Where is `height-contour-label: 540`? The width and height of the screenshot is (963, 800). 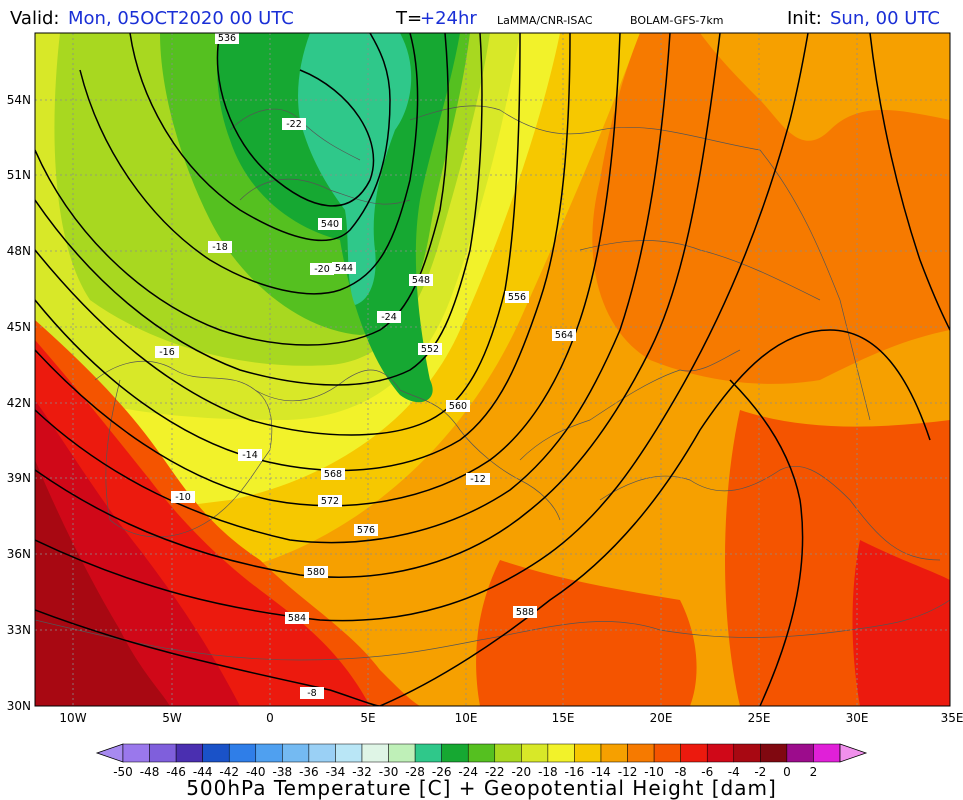 height-contour-label: 540 is located at coordinates (330, 224).